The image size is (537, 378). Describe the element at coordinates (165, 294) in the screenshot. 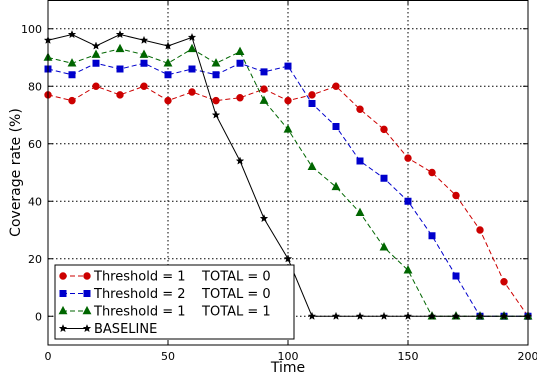

I see `legend-entry-2: Threshold = 2 TOTAL = 0` at that location.